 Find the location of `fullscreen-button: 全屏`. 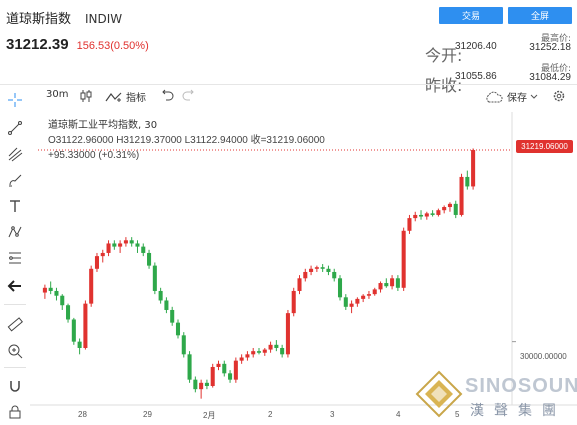

fullscreen-button: 全屏 is located at coordinates (540, 15).